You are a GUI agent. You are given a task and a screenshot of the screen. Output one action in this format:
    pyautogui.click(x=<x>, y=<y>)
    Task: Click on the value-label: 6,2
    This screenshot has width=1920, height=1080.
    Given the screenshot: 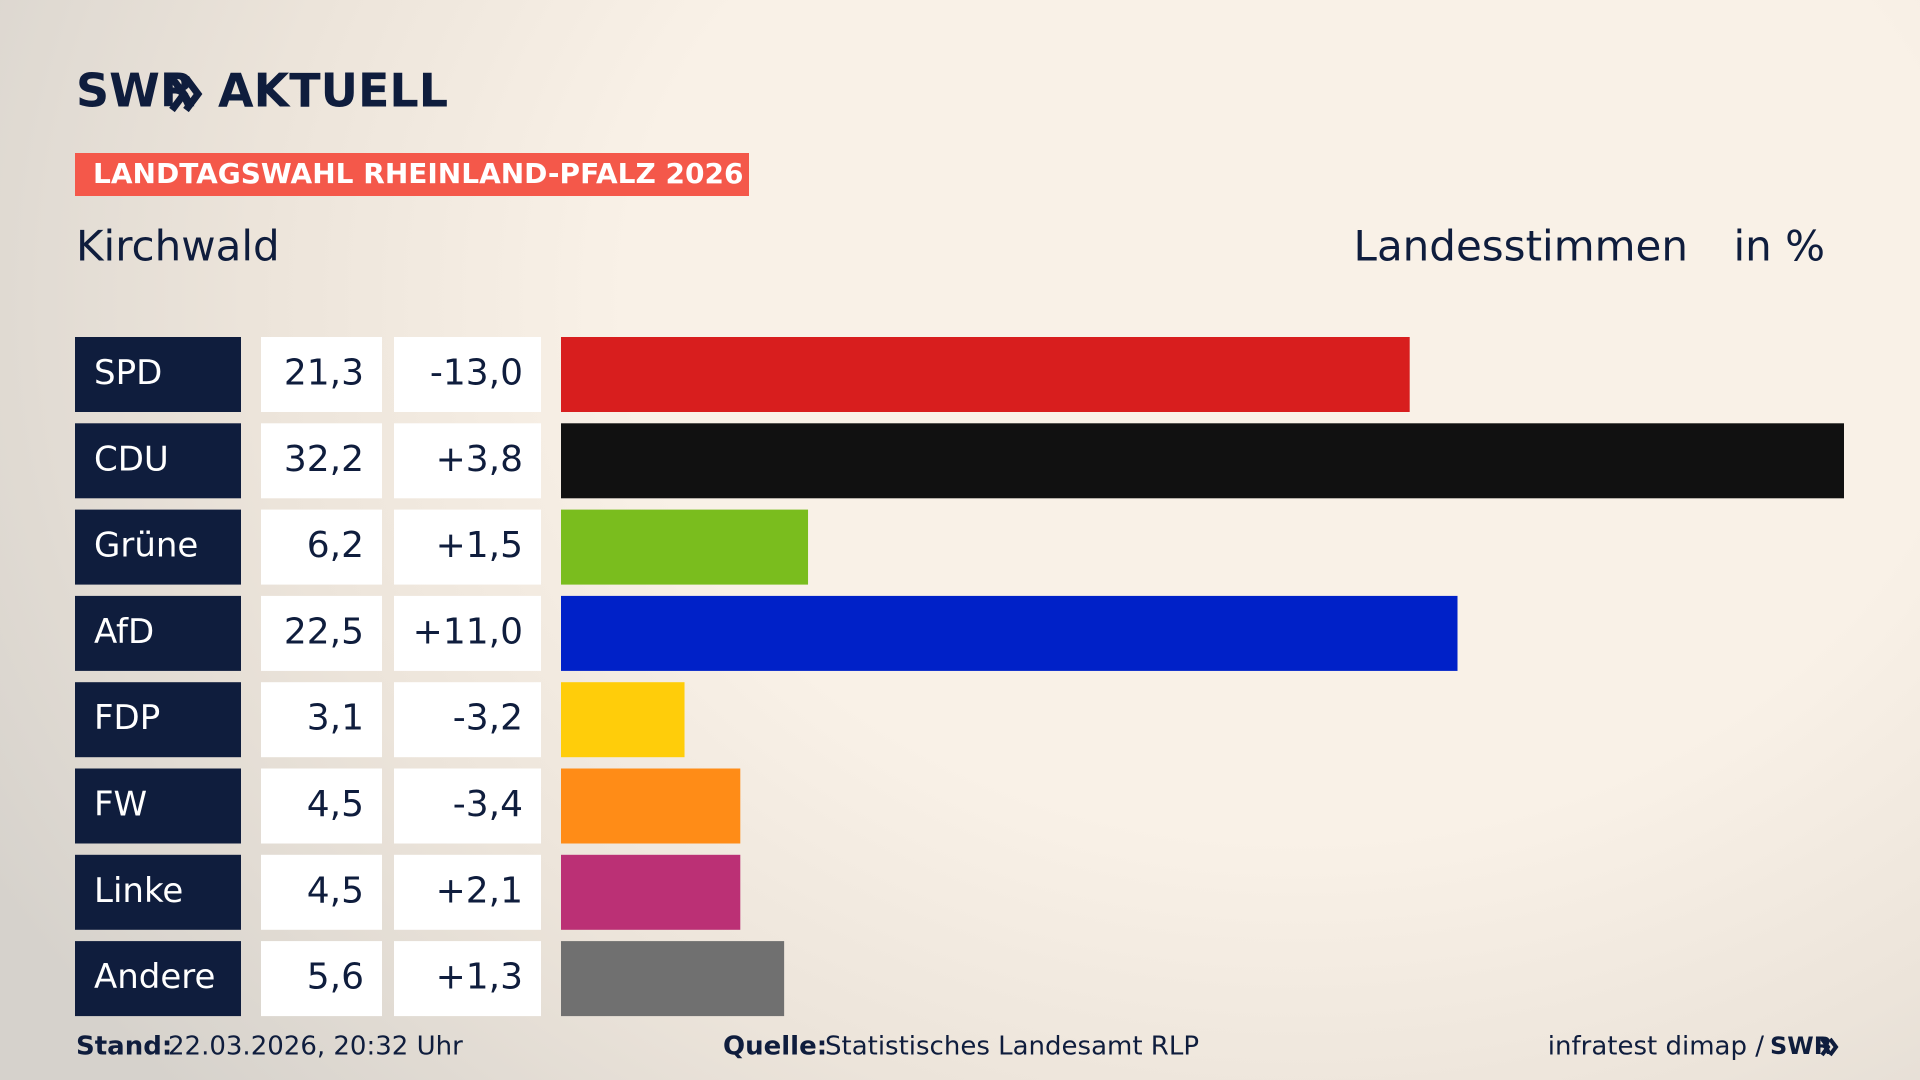 What is the action you would take?
    pyautogui.click(x=335, y=545)
    